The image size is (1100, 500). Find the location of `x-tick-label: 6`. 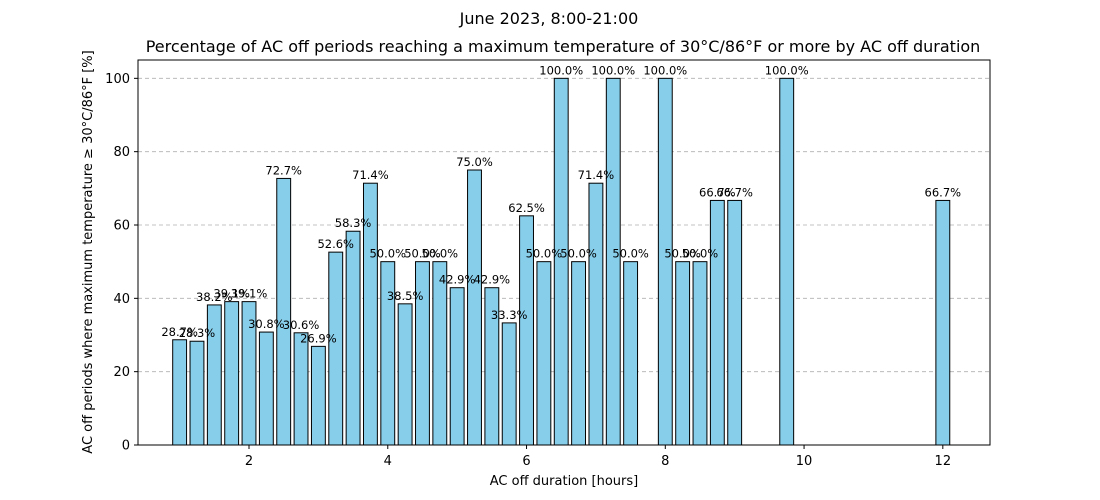

x-tick-label: 6 is located at coordinates (526, 461).